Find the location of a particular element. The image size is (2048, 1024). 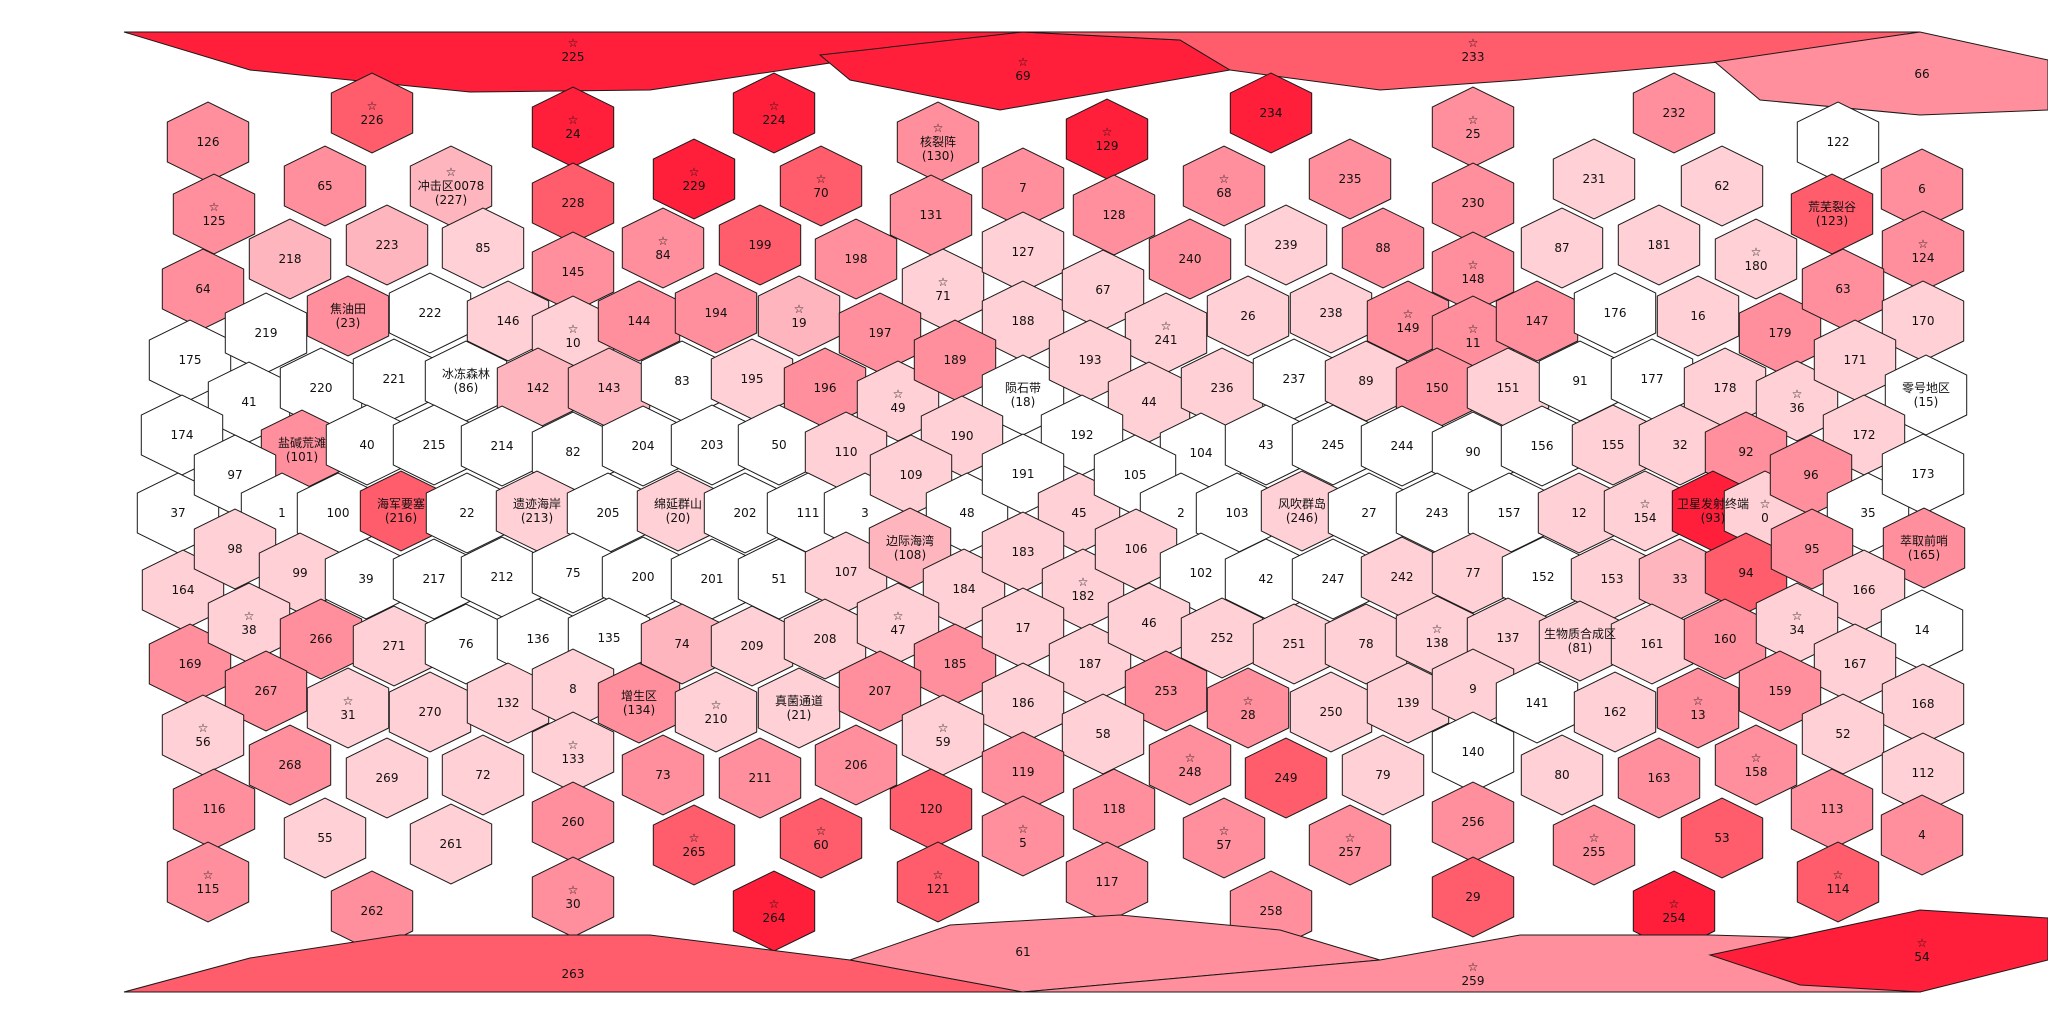

map-cell-label-257: ☆257 is located at coordinates (1350, 845).